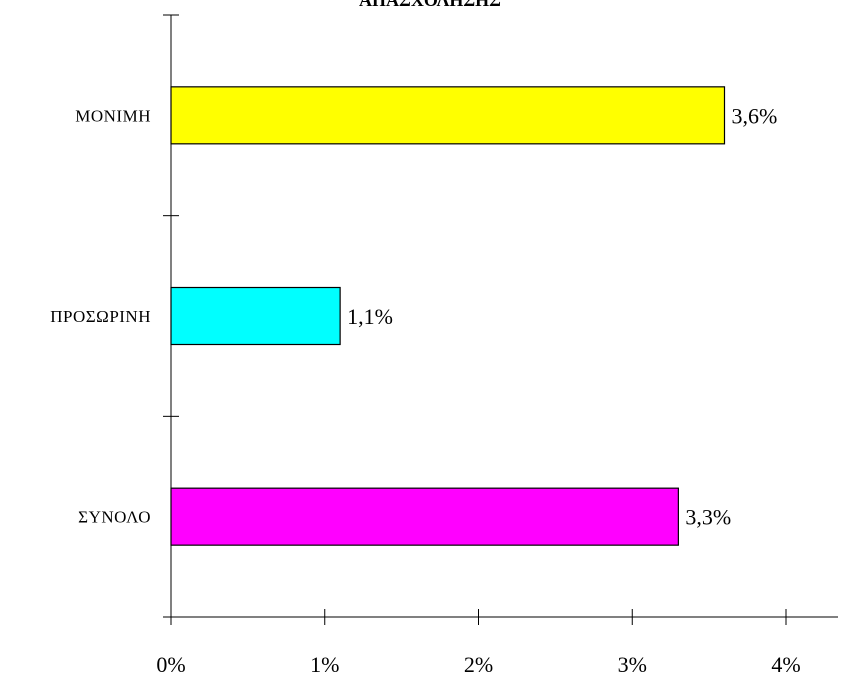  I want to click on category-label: ΜΟΝΙΜΗ, so click(113, 115).